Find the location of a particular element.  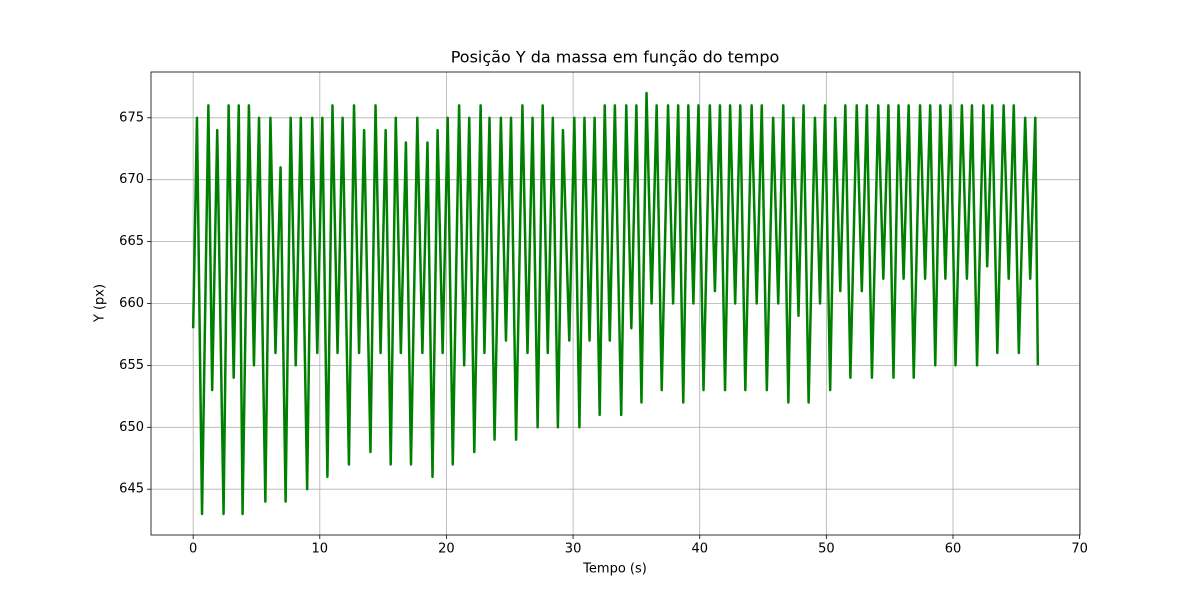

x-tick-label: 10 is located at coordinates (320, 549).